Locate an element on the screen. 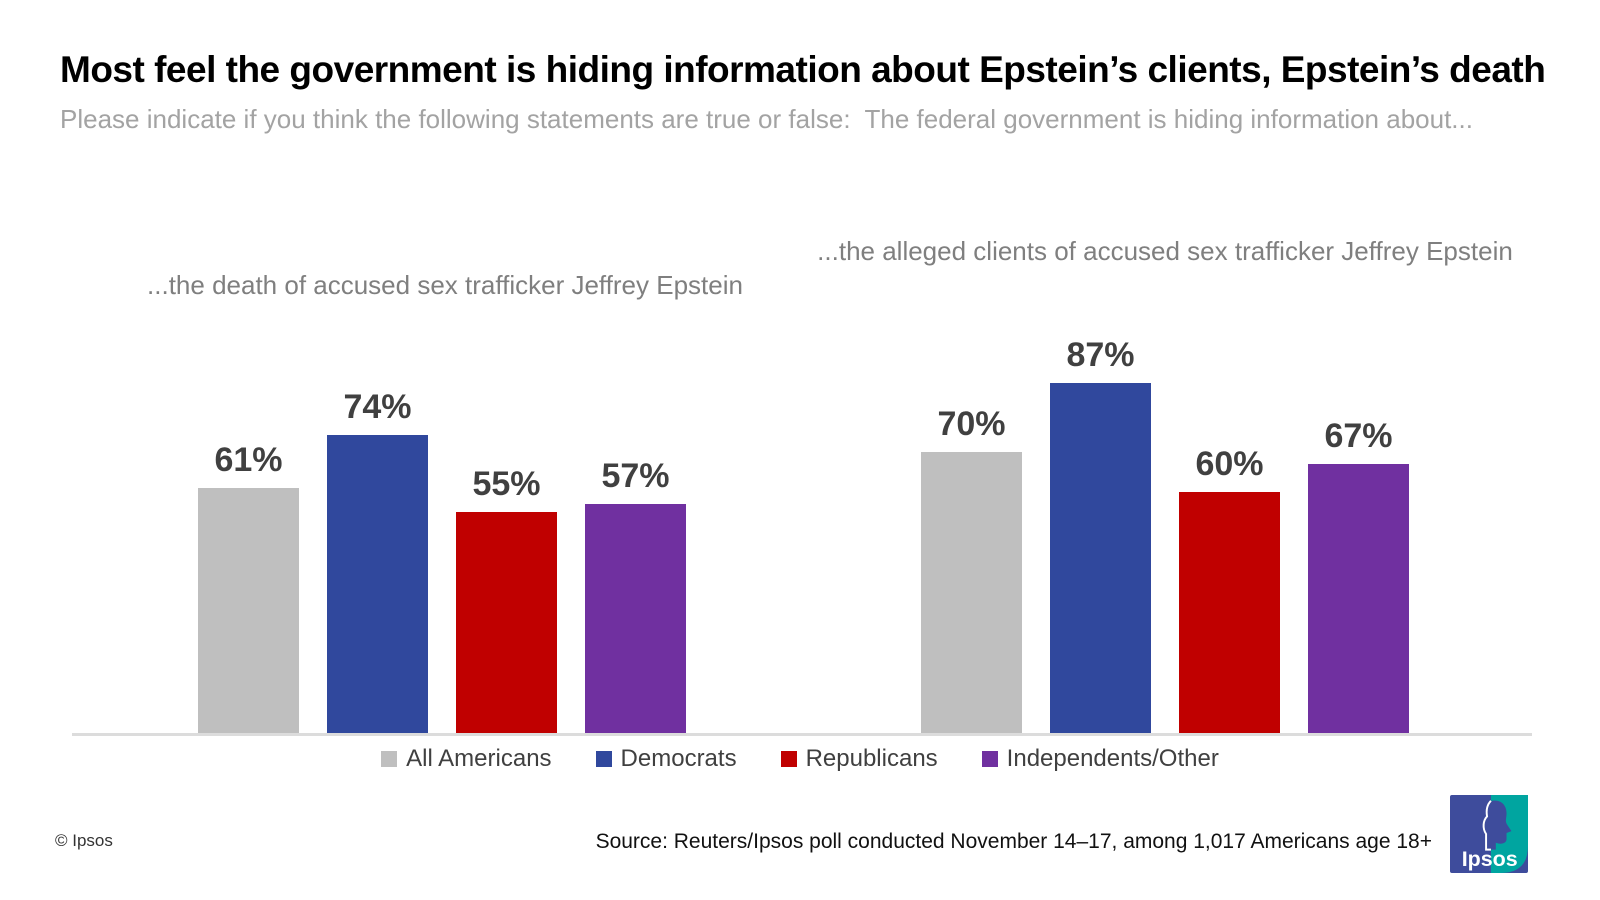 The image size is (1600, 900). x-axis-line is located at coordinates (802, 734).